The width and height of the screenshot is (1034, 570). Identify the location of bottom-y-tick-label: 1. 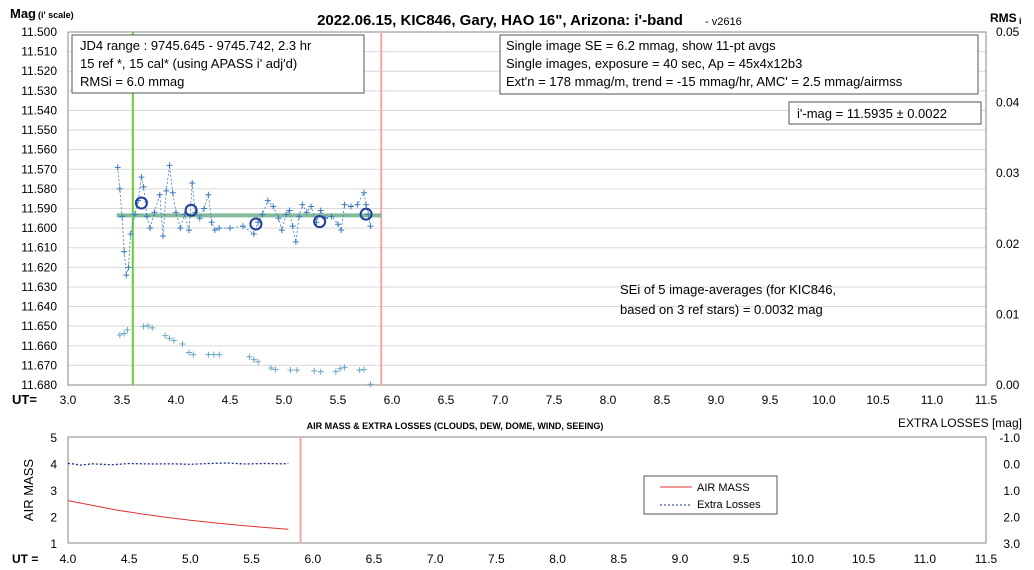
(53, 544).